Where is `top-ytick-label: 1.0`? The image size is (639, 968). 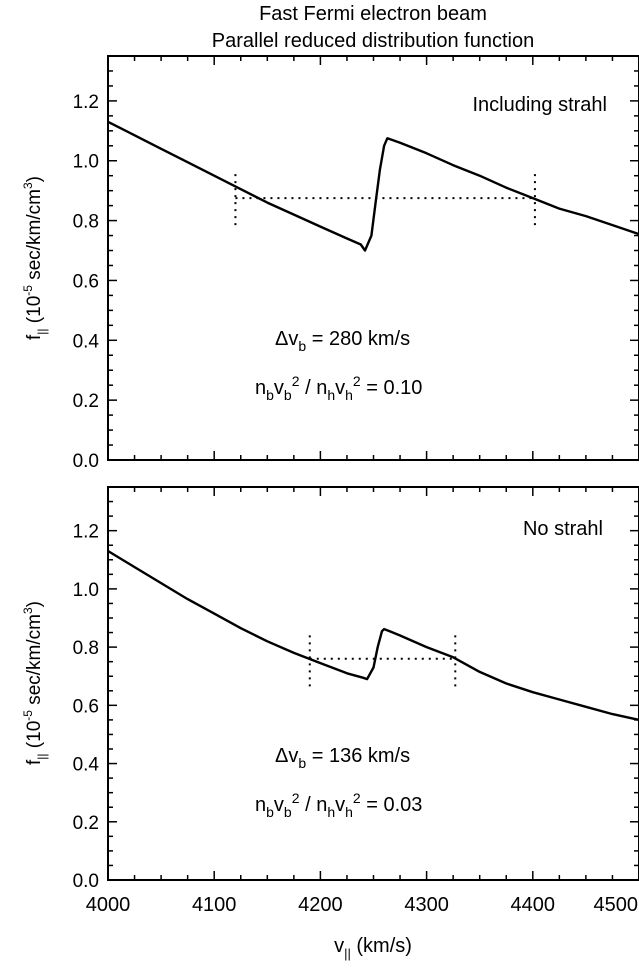 top-ytick-label: 1.0 is located at coordinates (86, 162).